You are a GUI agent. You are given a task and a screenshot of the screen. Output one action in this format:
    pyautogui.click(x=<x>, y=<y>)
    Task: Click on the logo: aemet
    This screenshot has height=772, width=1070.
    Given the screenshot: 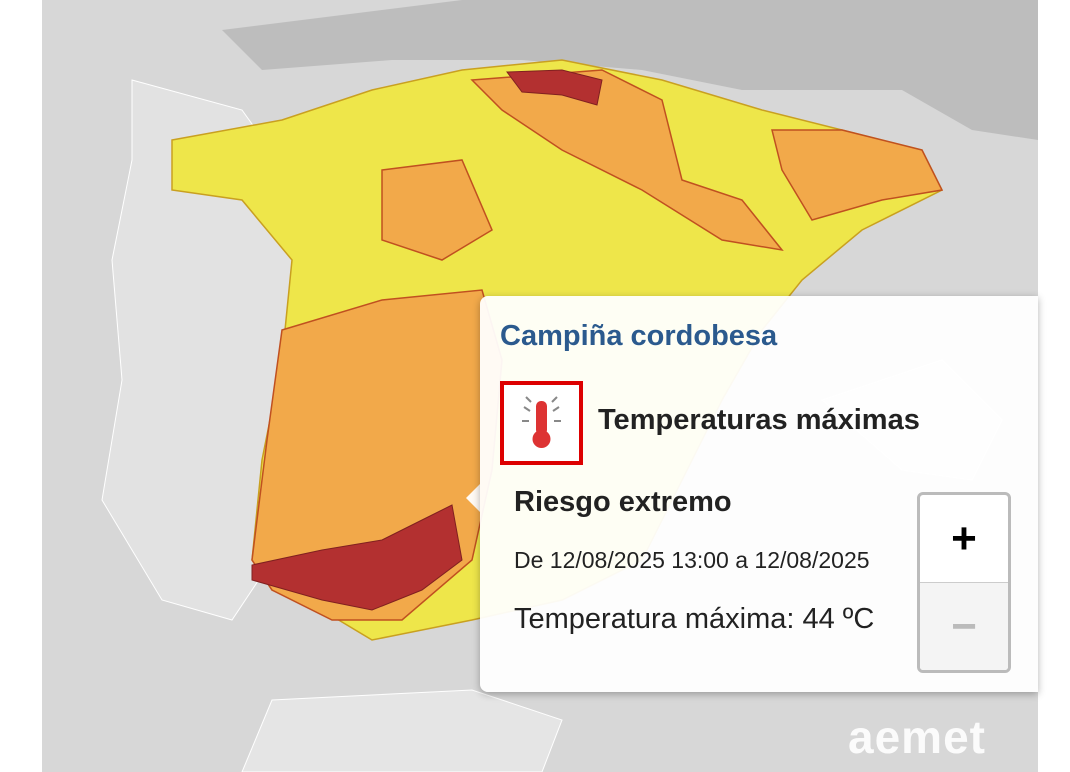 What is the action you would take?
    pyautogui.click(x=917, y=737)
    